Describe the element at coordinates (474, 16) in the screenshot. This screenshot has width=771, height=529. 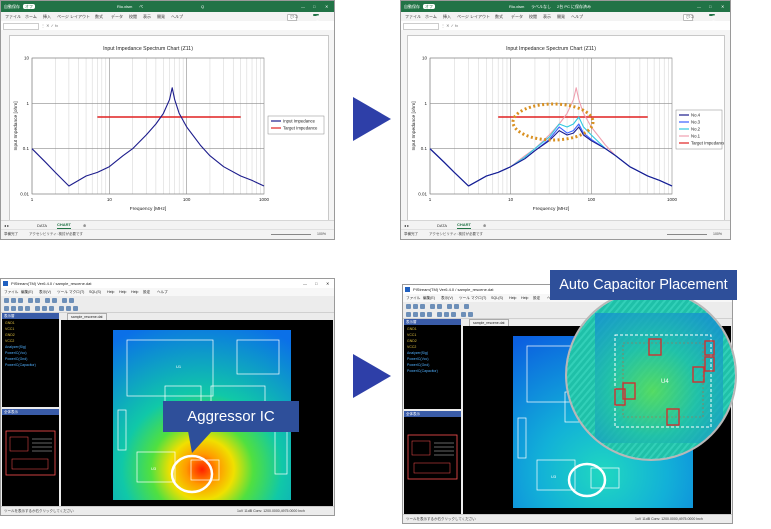
I see `ribbon-tab: ページ レイアウト` at that location.